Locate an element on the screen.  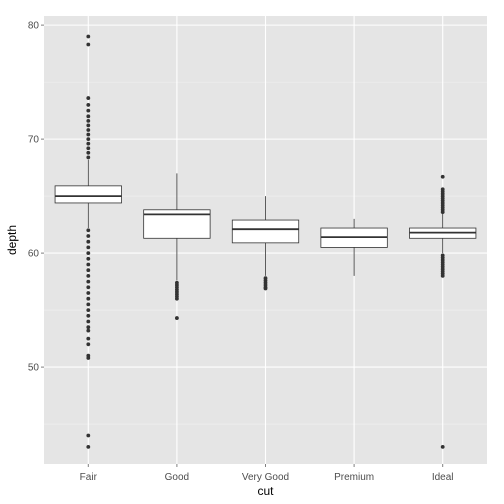
x-tick-label: Good is located at coordinates (177, 477).